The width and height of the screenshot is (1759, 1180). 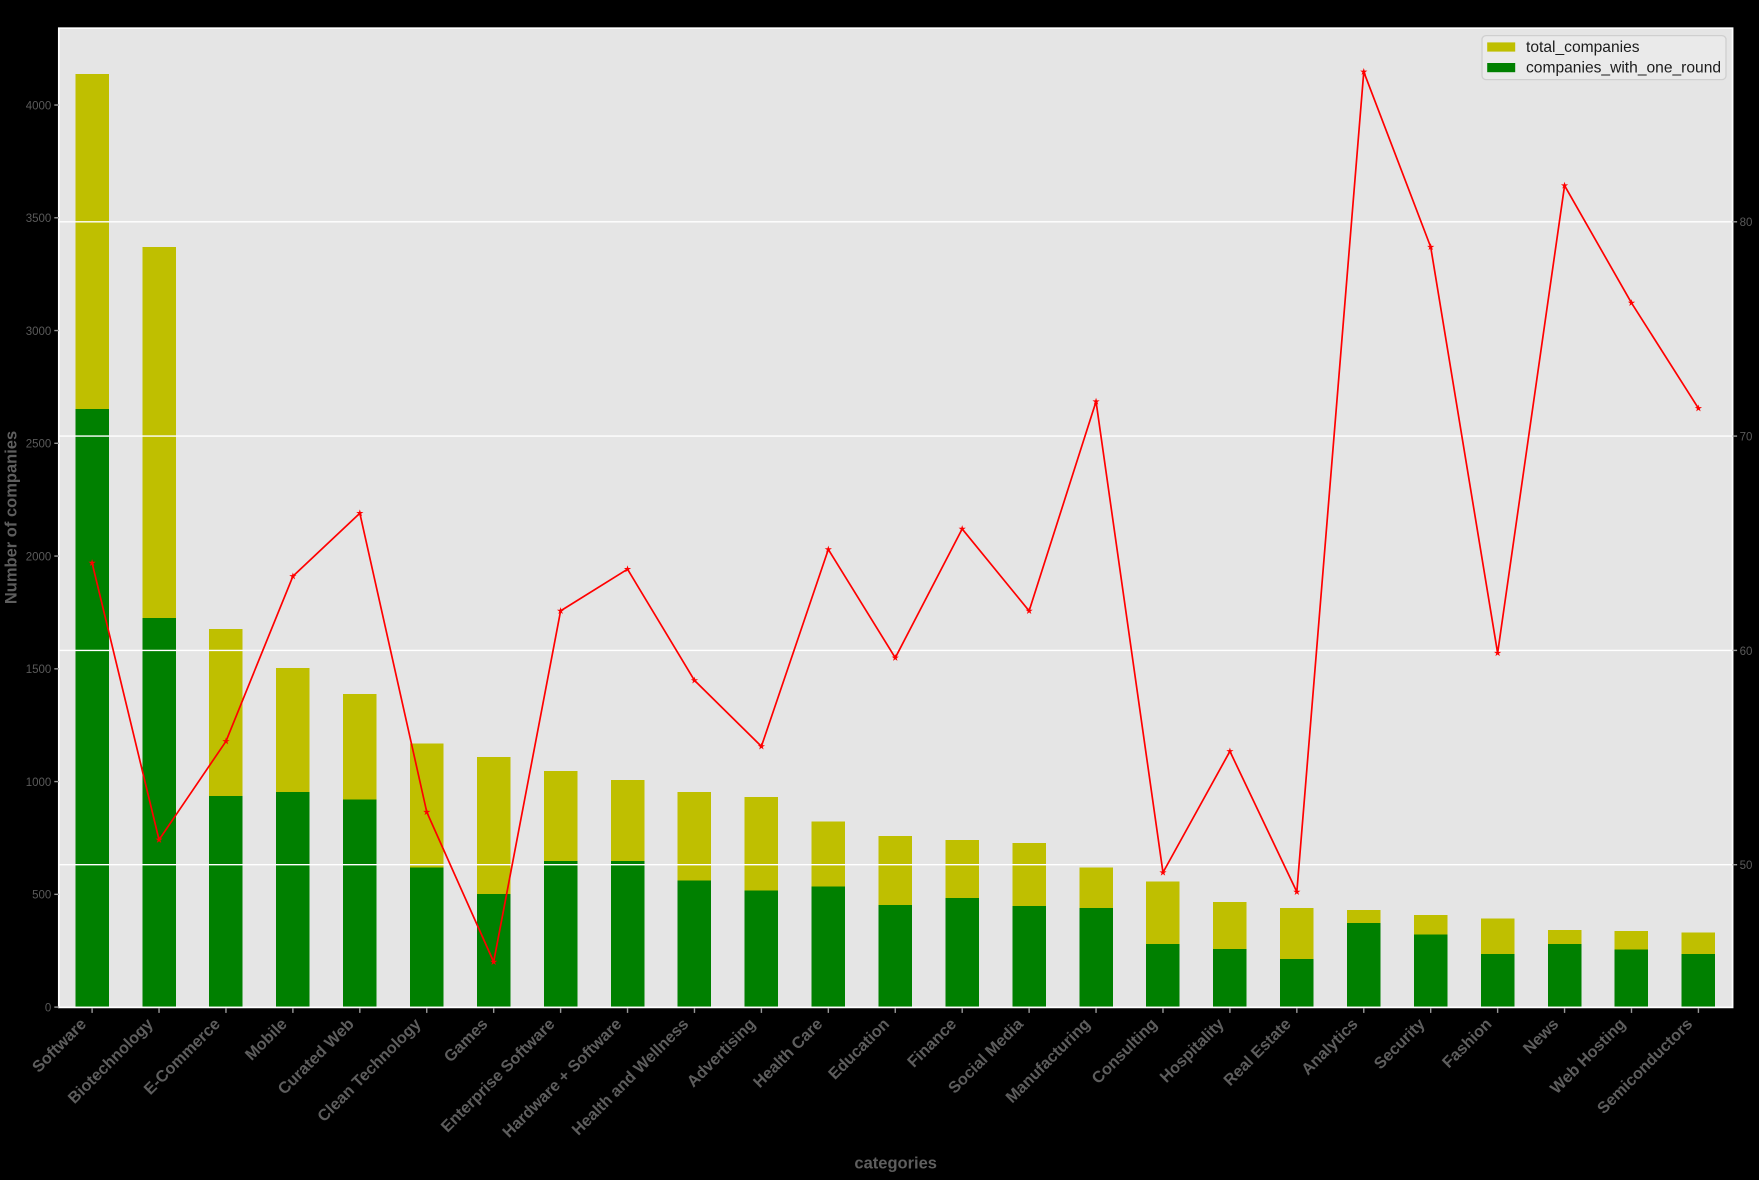 I want to click on svg-text: 1000, so click(x=39, y=783).